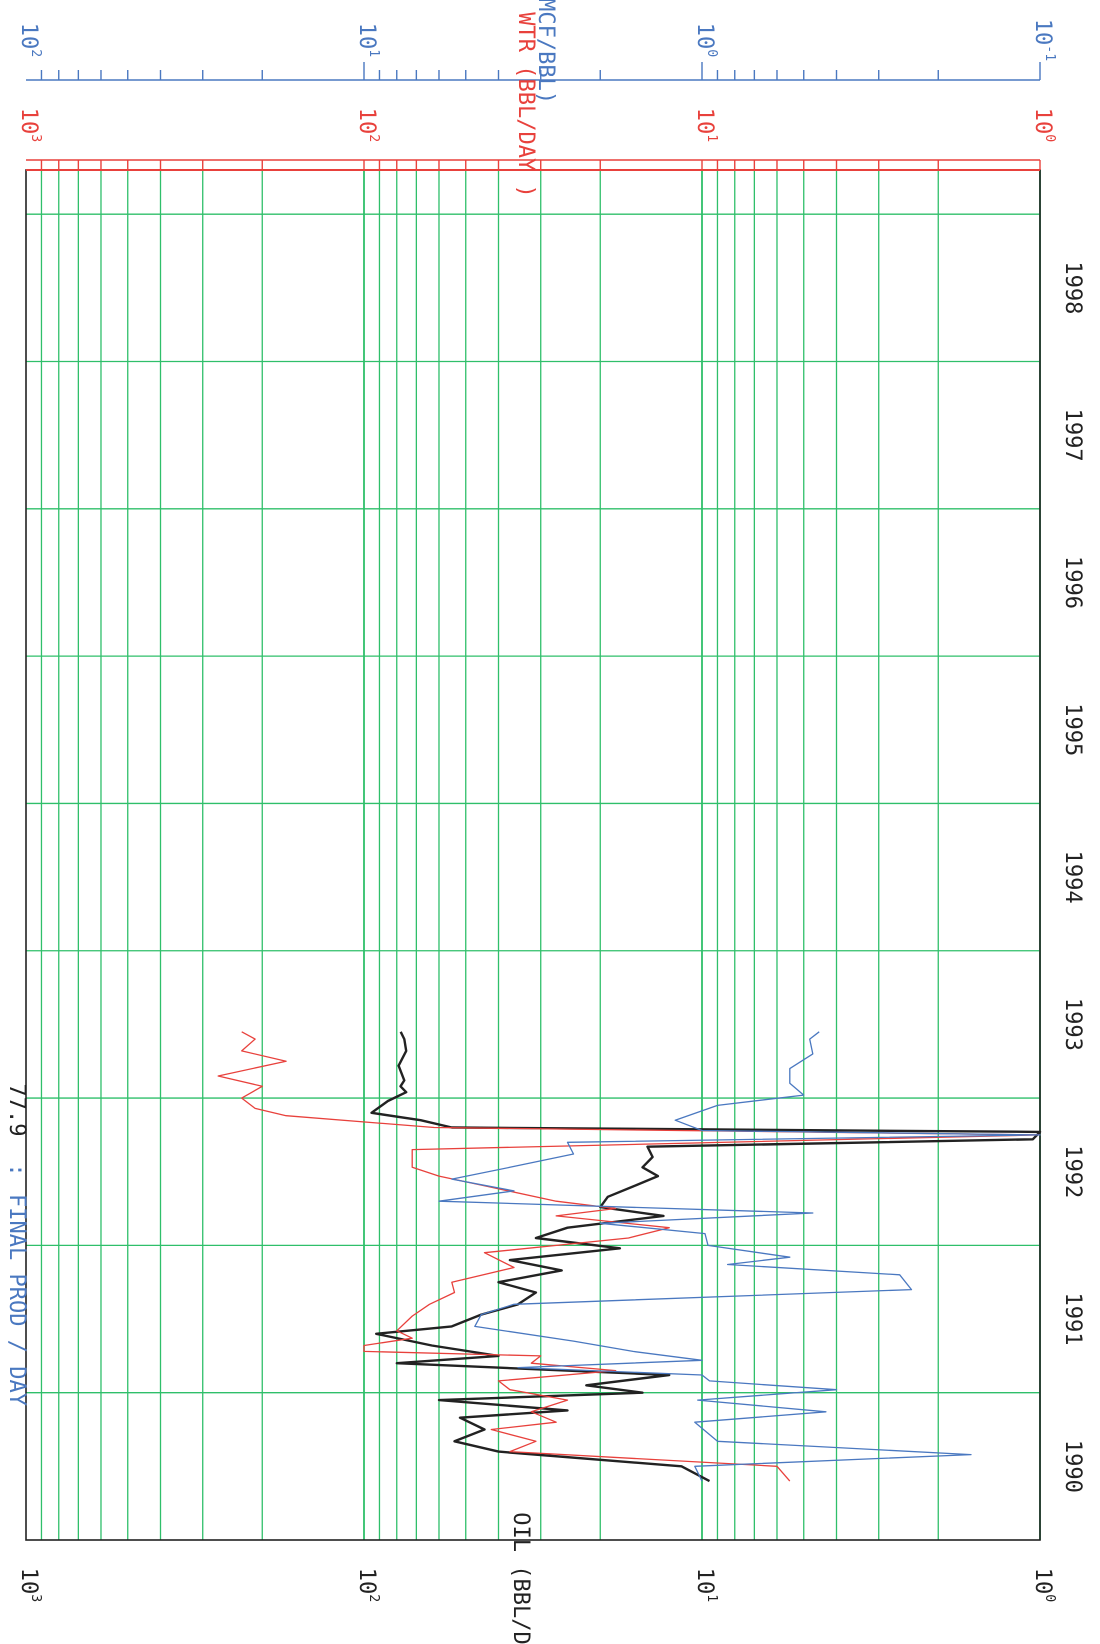 The width and height of the screenshot is (1100, 1644). I want to click on oil-tick-label: 100, so click(1043, 1585).